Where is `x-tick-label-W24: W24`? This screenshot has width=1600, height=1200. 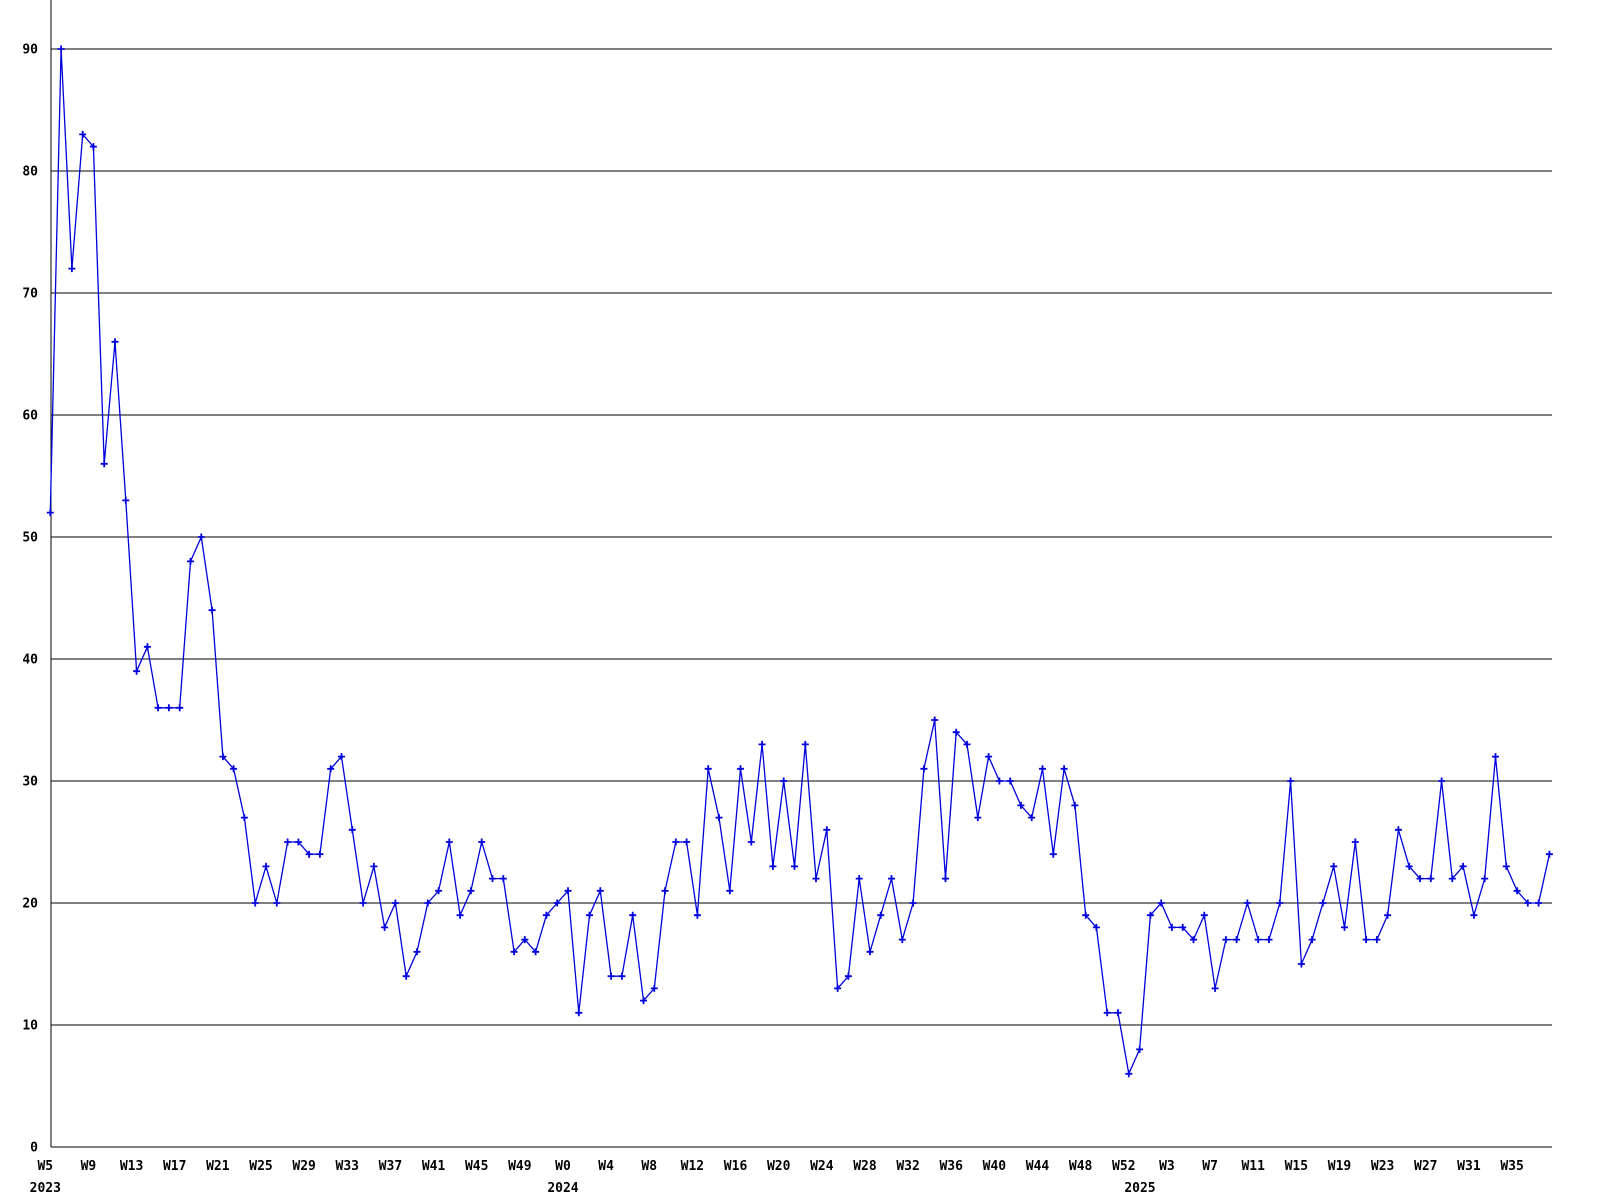
x-tick-label-W24: W24 is located at coordinates (822, 1166).